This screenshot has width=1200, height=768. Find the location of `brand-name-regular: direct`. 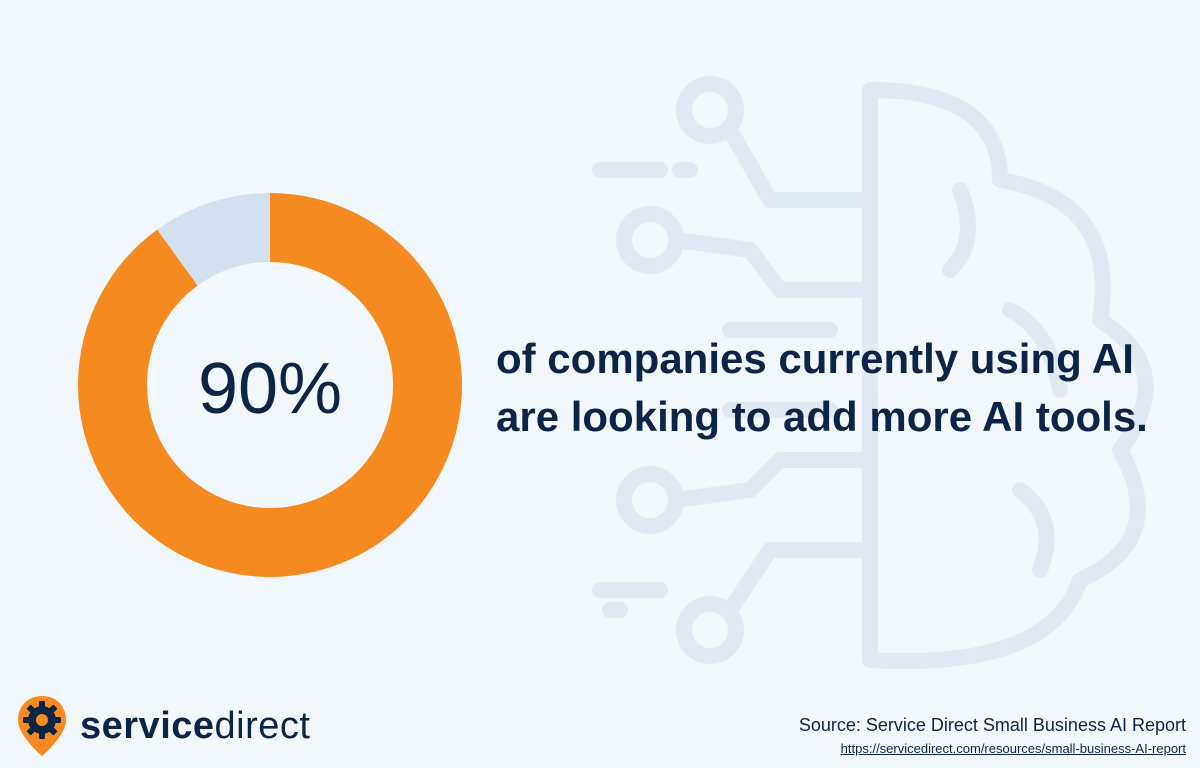

brand-name-regular: direct is located at coordinates (262, 725).